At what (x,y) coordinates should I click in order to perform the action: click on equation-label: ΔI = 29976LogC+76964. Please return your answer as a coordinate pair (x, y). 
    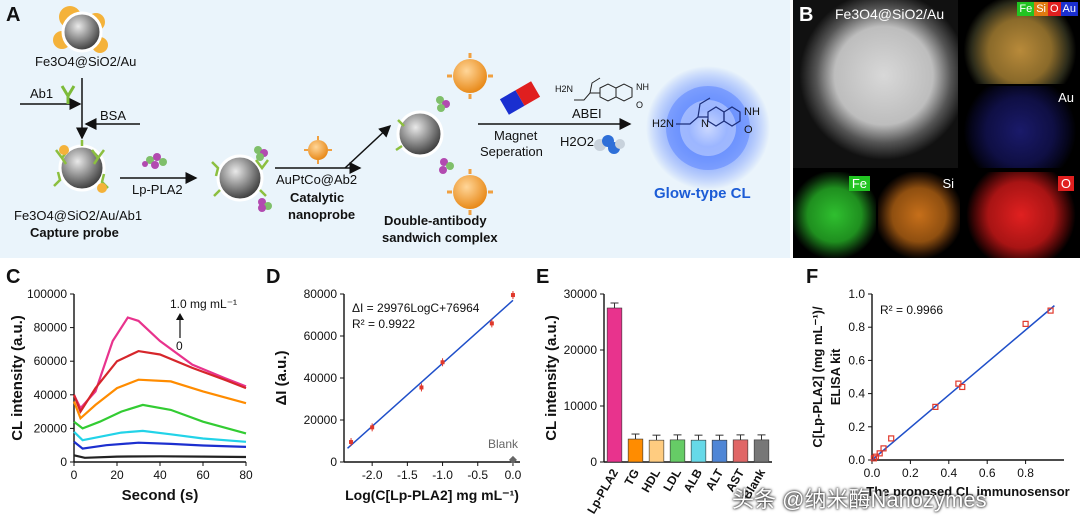
    Looking at the image, I should click on (416, 308).